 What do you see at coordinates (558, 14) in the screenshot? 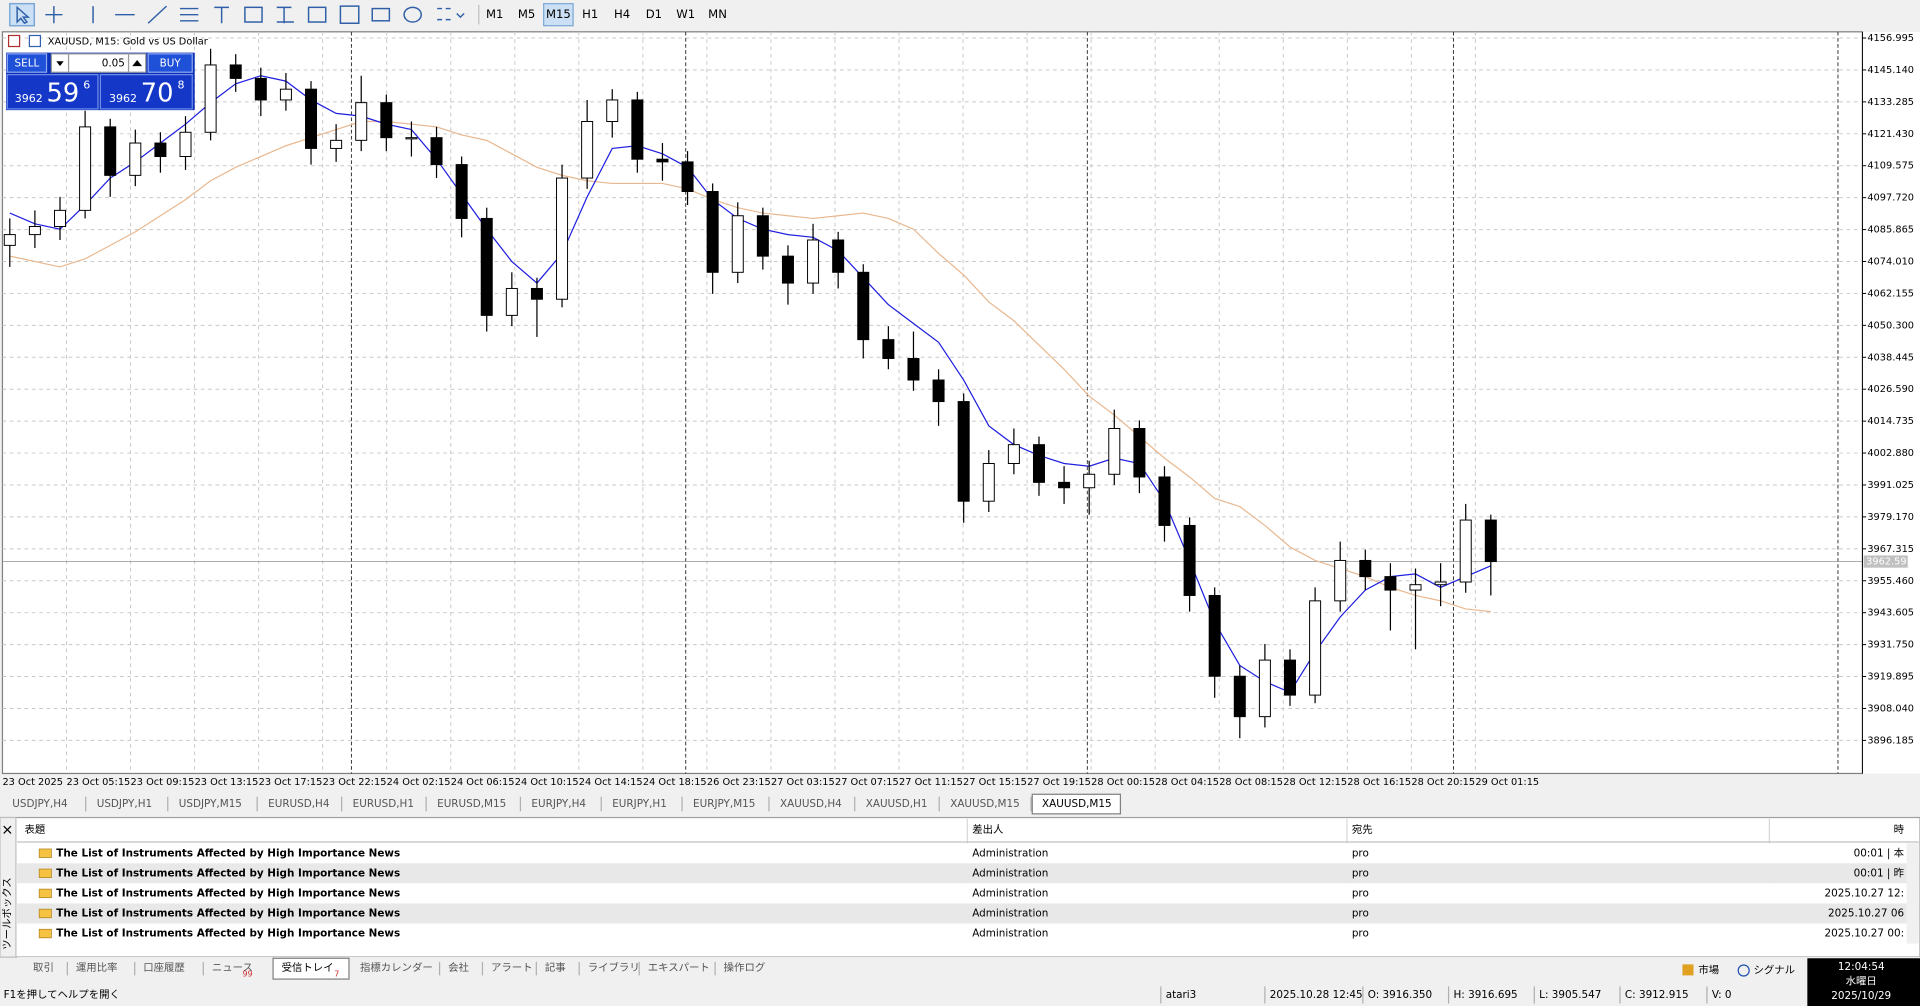
I see `timeframe-button: M15` at bounding box center [558, 14].